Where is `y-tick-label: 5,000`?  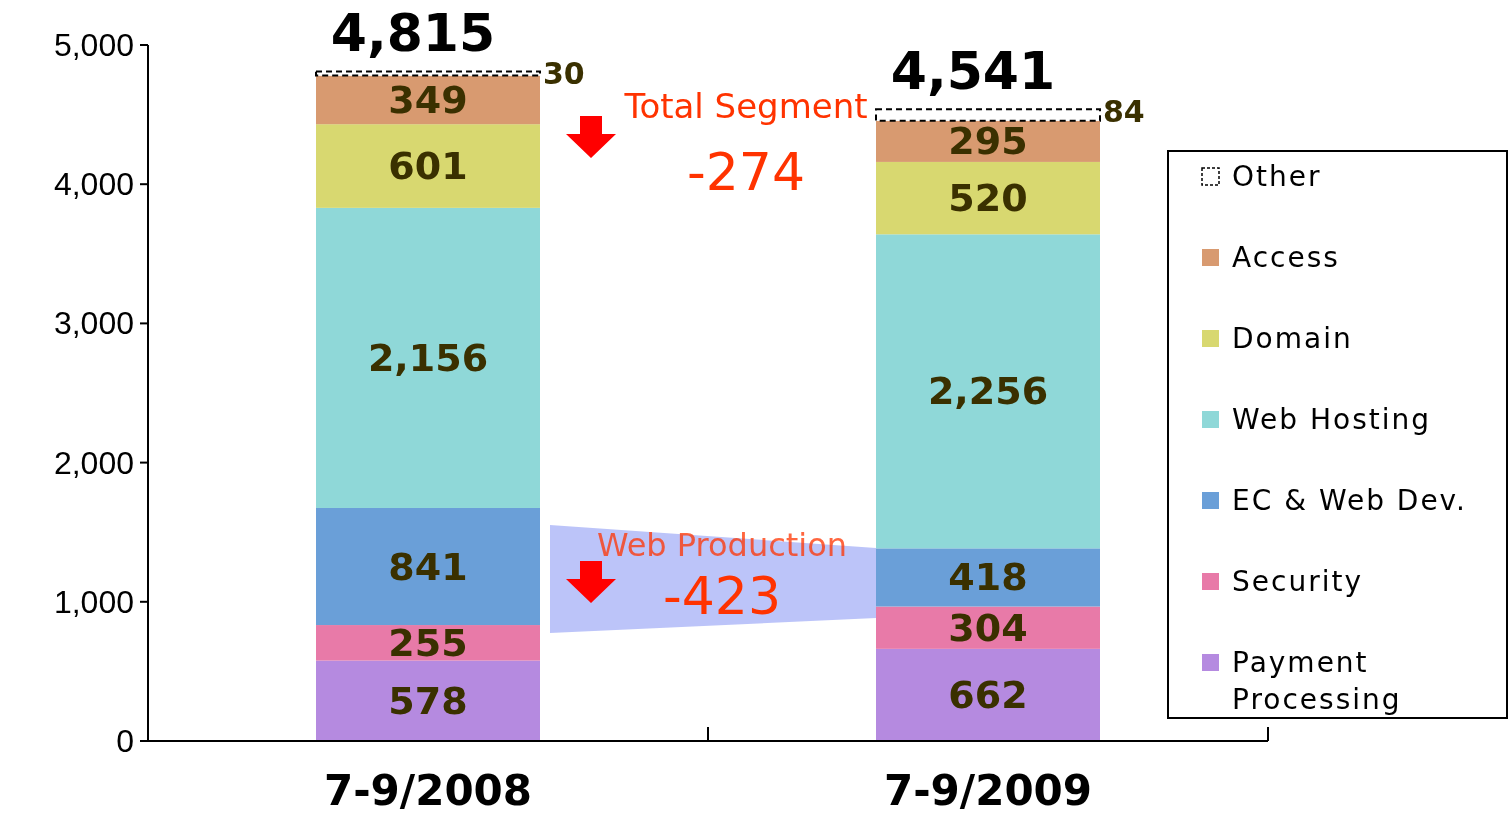
y-tick-label: 5,000 is located at coordinates (93, 45).